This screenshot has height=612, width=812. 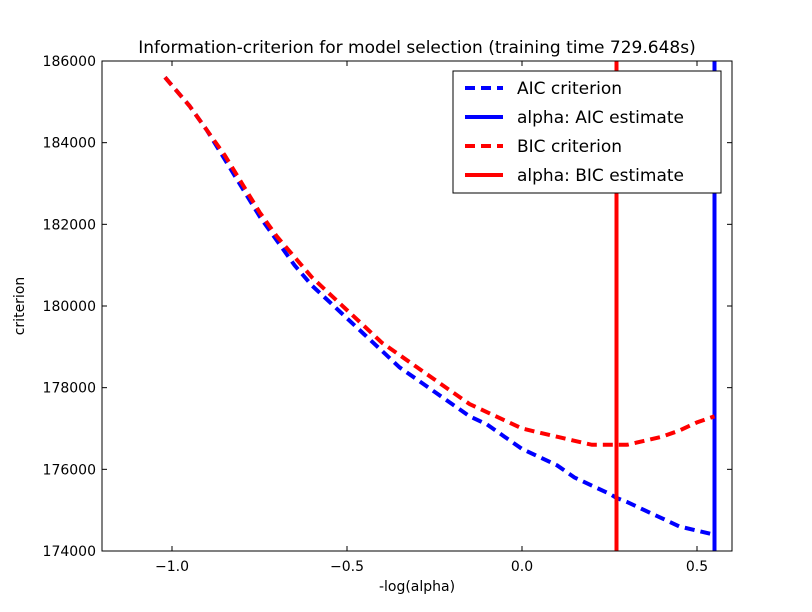 What do you see at coordinates (69, 62) in the screenshot?
I see `y-tick-label: 186000` at bounding box center [69, 62].